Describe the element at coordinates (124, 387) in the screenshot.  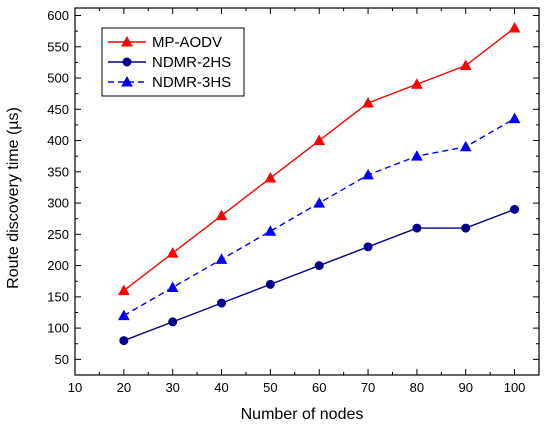
I see `x-tick-label: 20` at that location.